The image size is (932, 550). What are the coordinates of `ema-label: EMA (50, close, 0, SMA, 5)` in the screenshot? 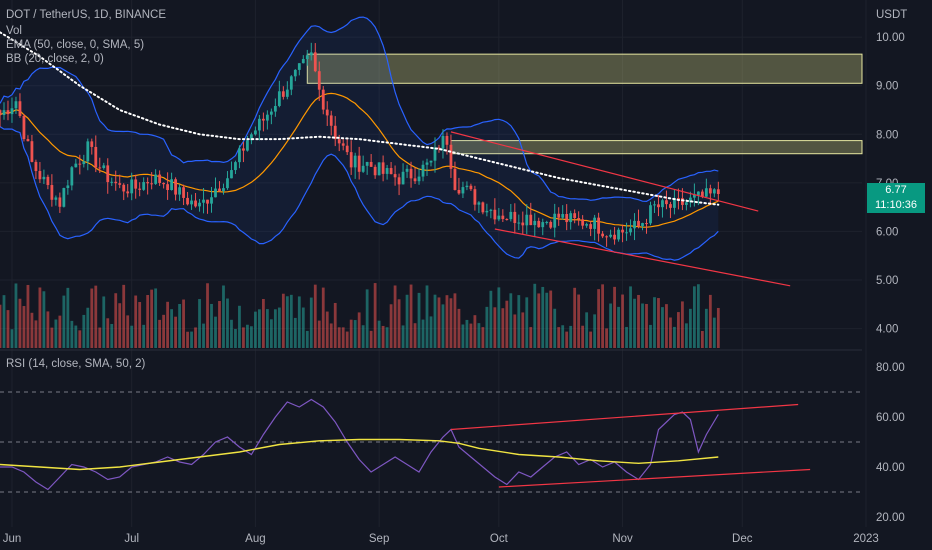 It's located at (75, 45).